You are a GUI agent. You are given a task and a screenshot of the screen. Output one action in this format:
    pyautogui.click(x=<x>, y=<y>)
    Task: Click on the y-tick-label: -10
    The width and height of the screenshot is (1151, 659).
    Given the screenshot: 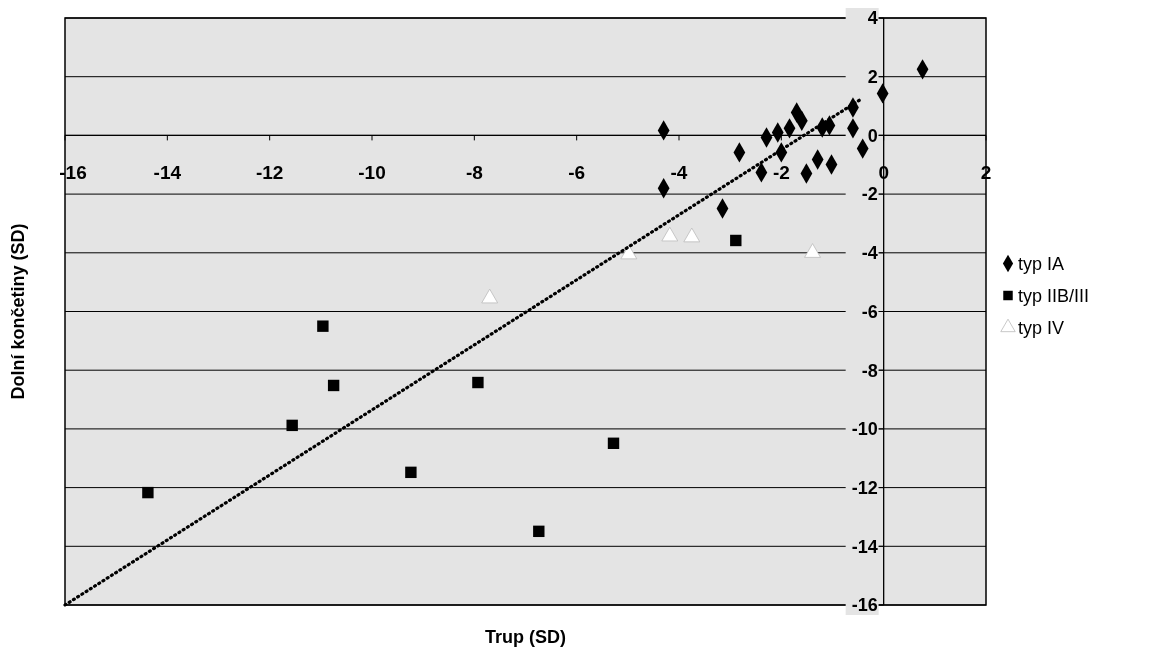 What is the action you would take?
    pyautogui.click(x=864, y=429)
    